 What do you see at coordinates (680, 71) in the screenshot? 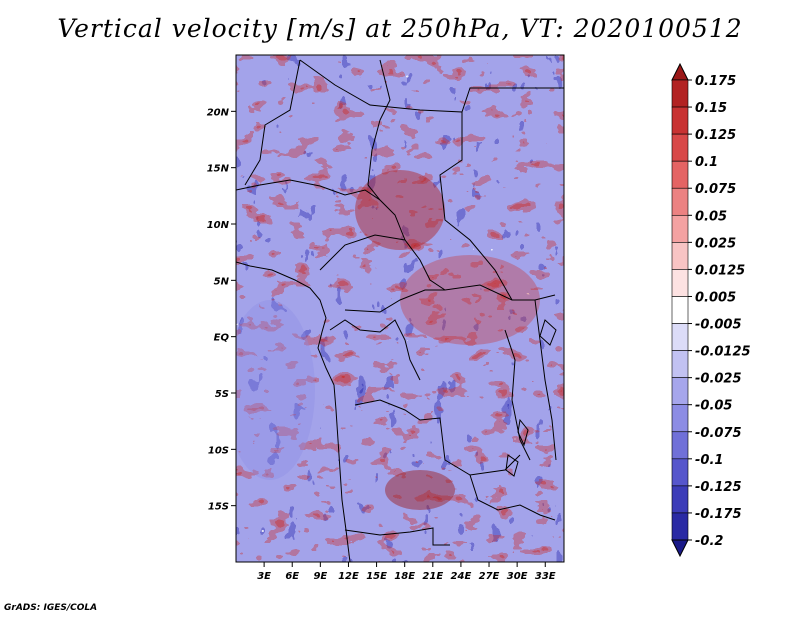
I see `colorbar-max-arrow` at bounding box center [680, 71].